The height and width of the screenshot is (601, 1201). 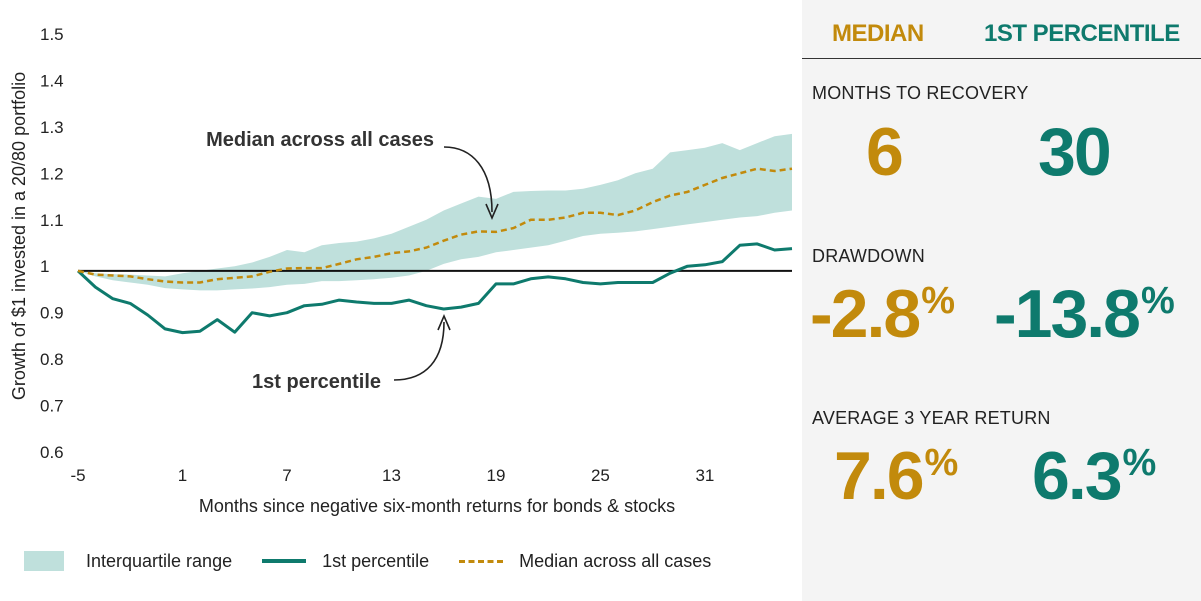 I want to click on percentile-drawdown-value: -13.8, so click(x=1067, y=314).